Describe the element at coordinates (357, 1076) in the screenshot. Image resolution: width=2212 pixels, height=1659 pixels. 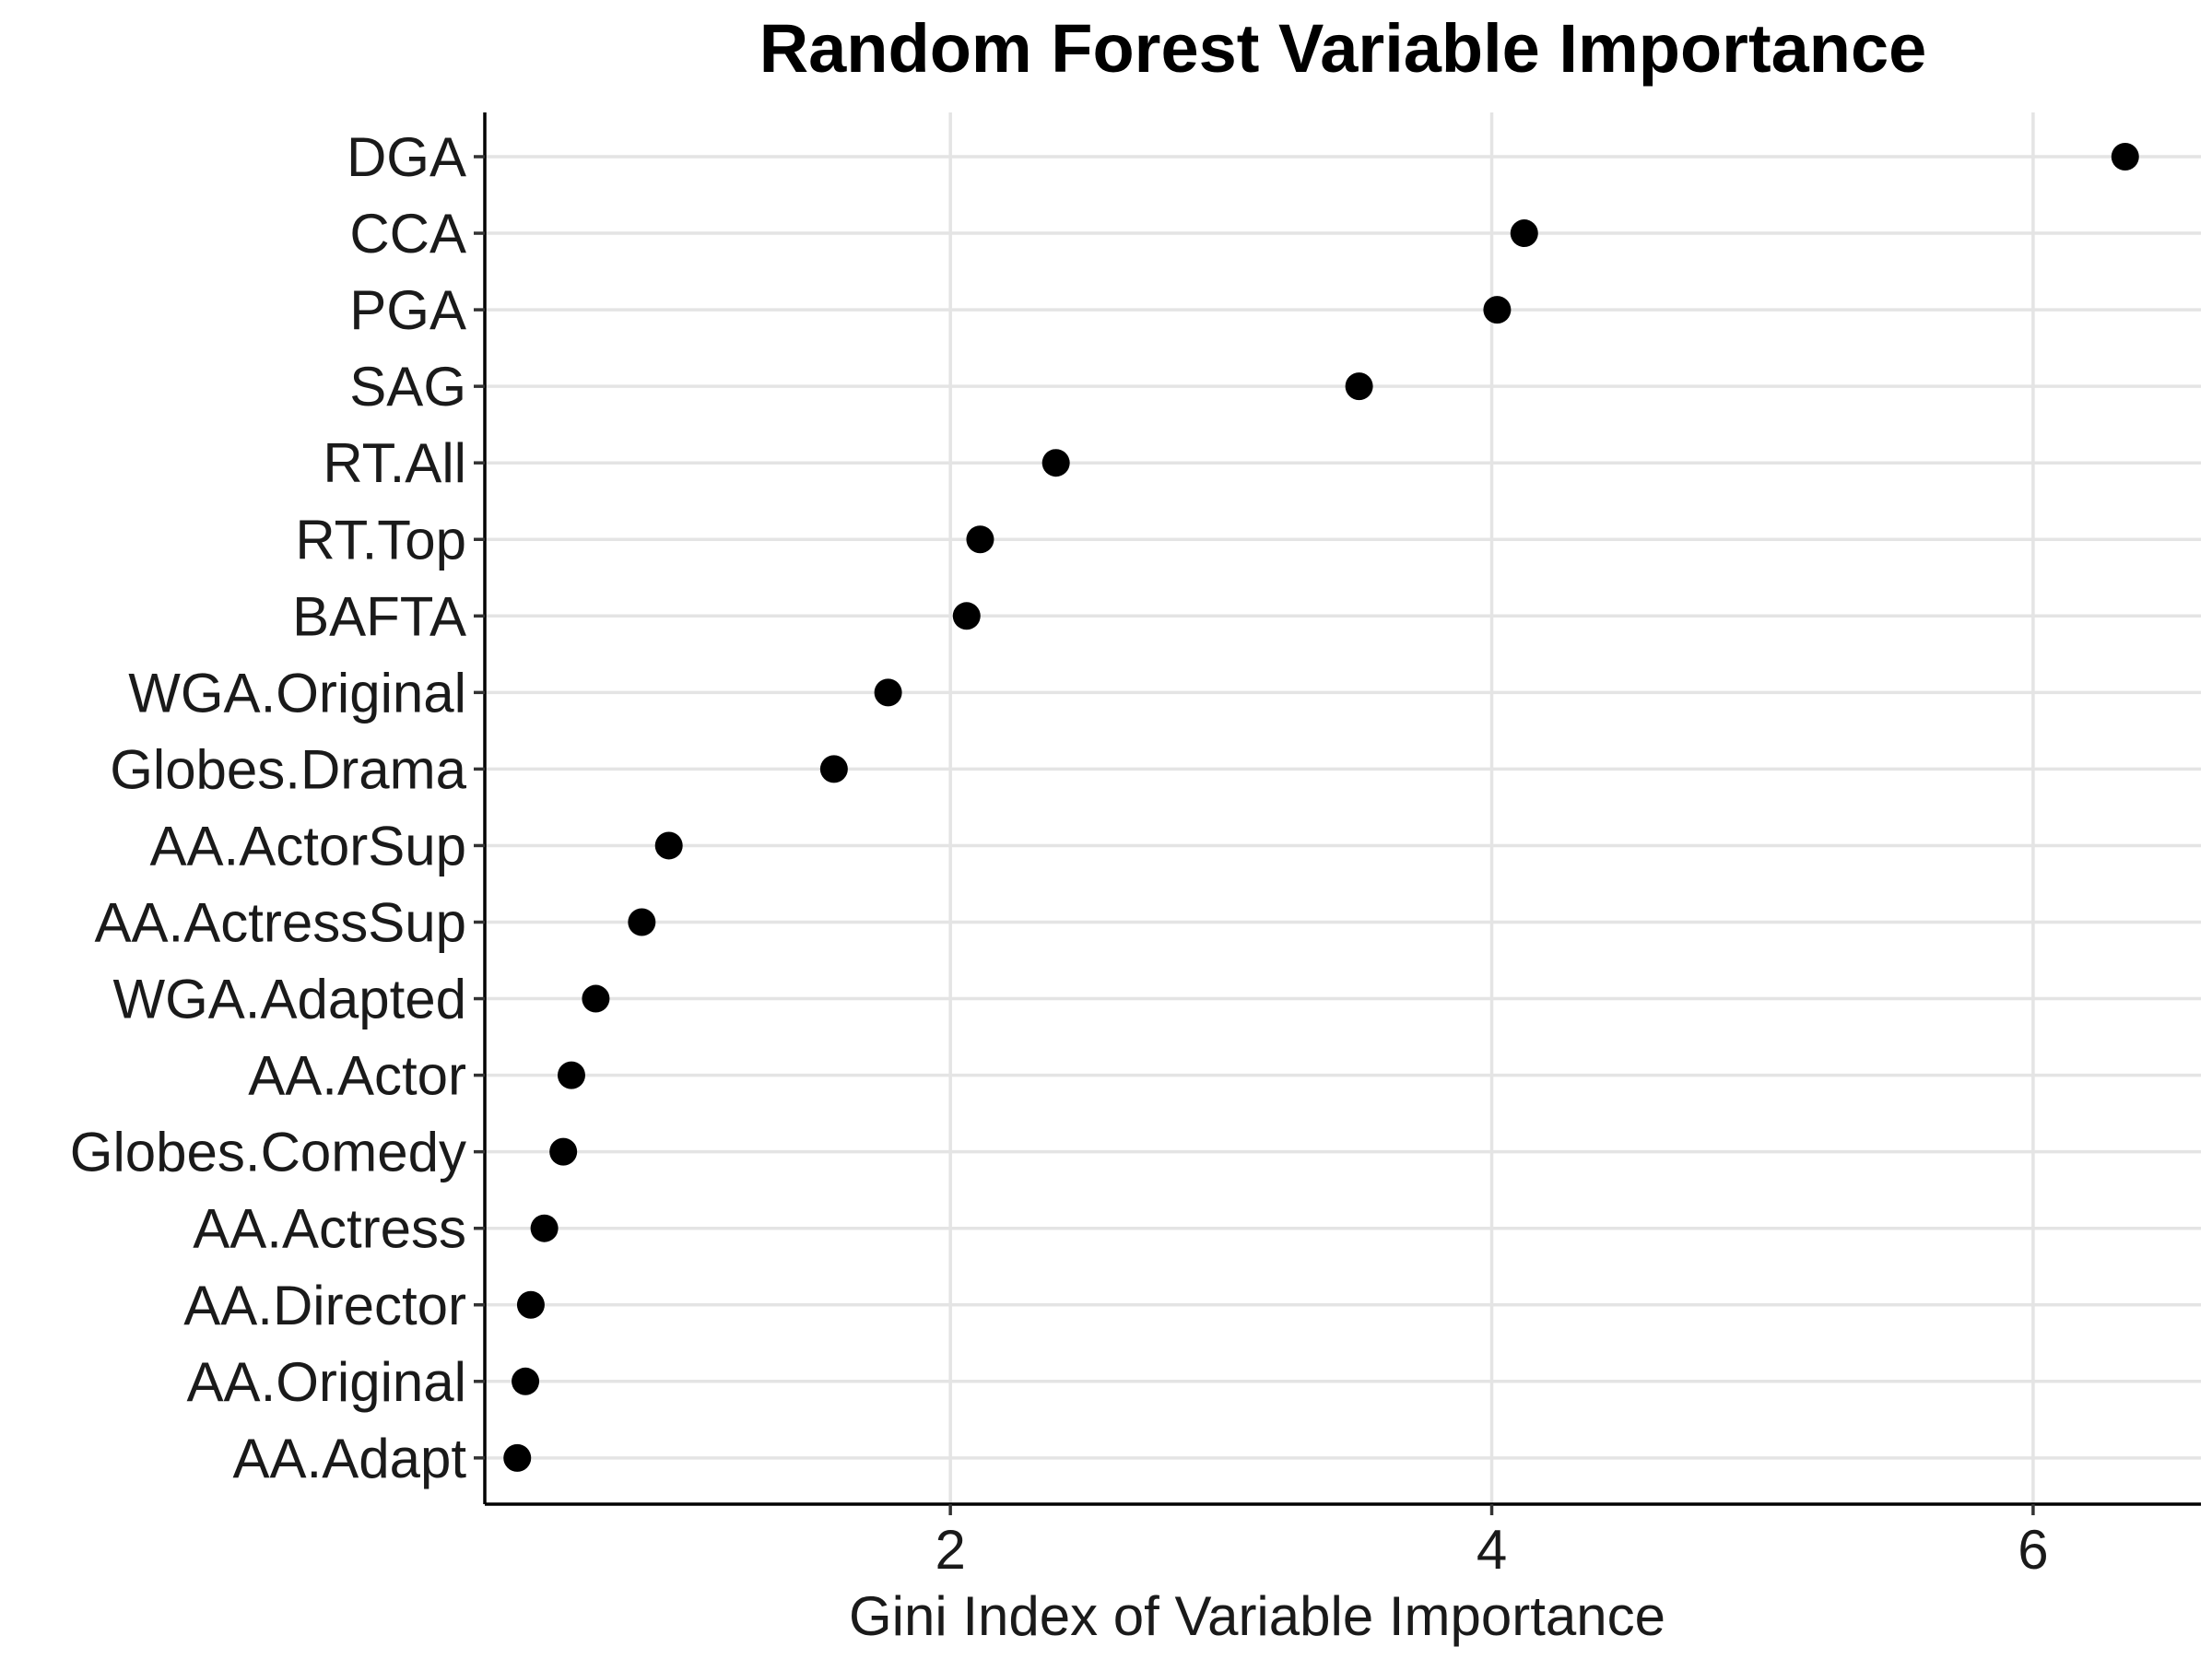
I see `y-tick-label: AA.Actor` at that location.